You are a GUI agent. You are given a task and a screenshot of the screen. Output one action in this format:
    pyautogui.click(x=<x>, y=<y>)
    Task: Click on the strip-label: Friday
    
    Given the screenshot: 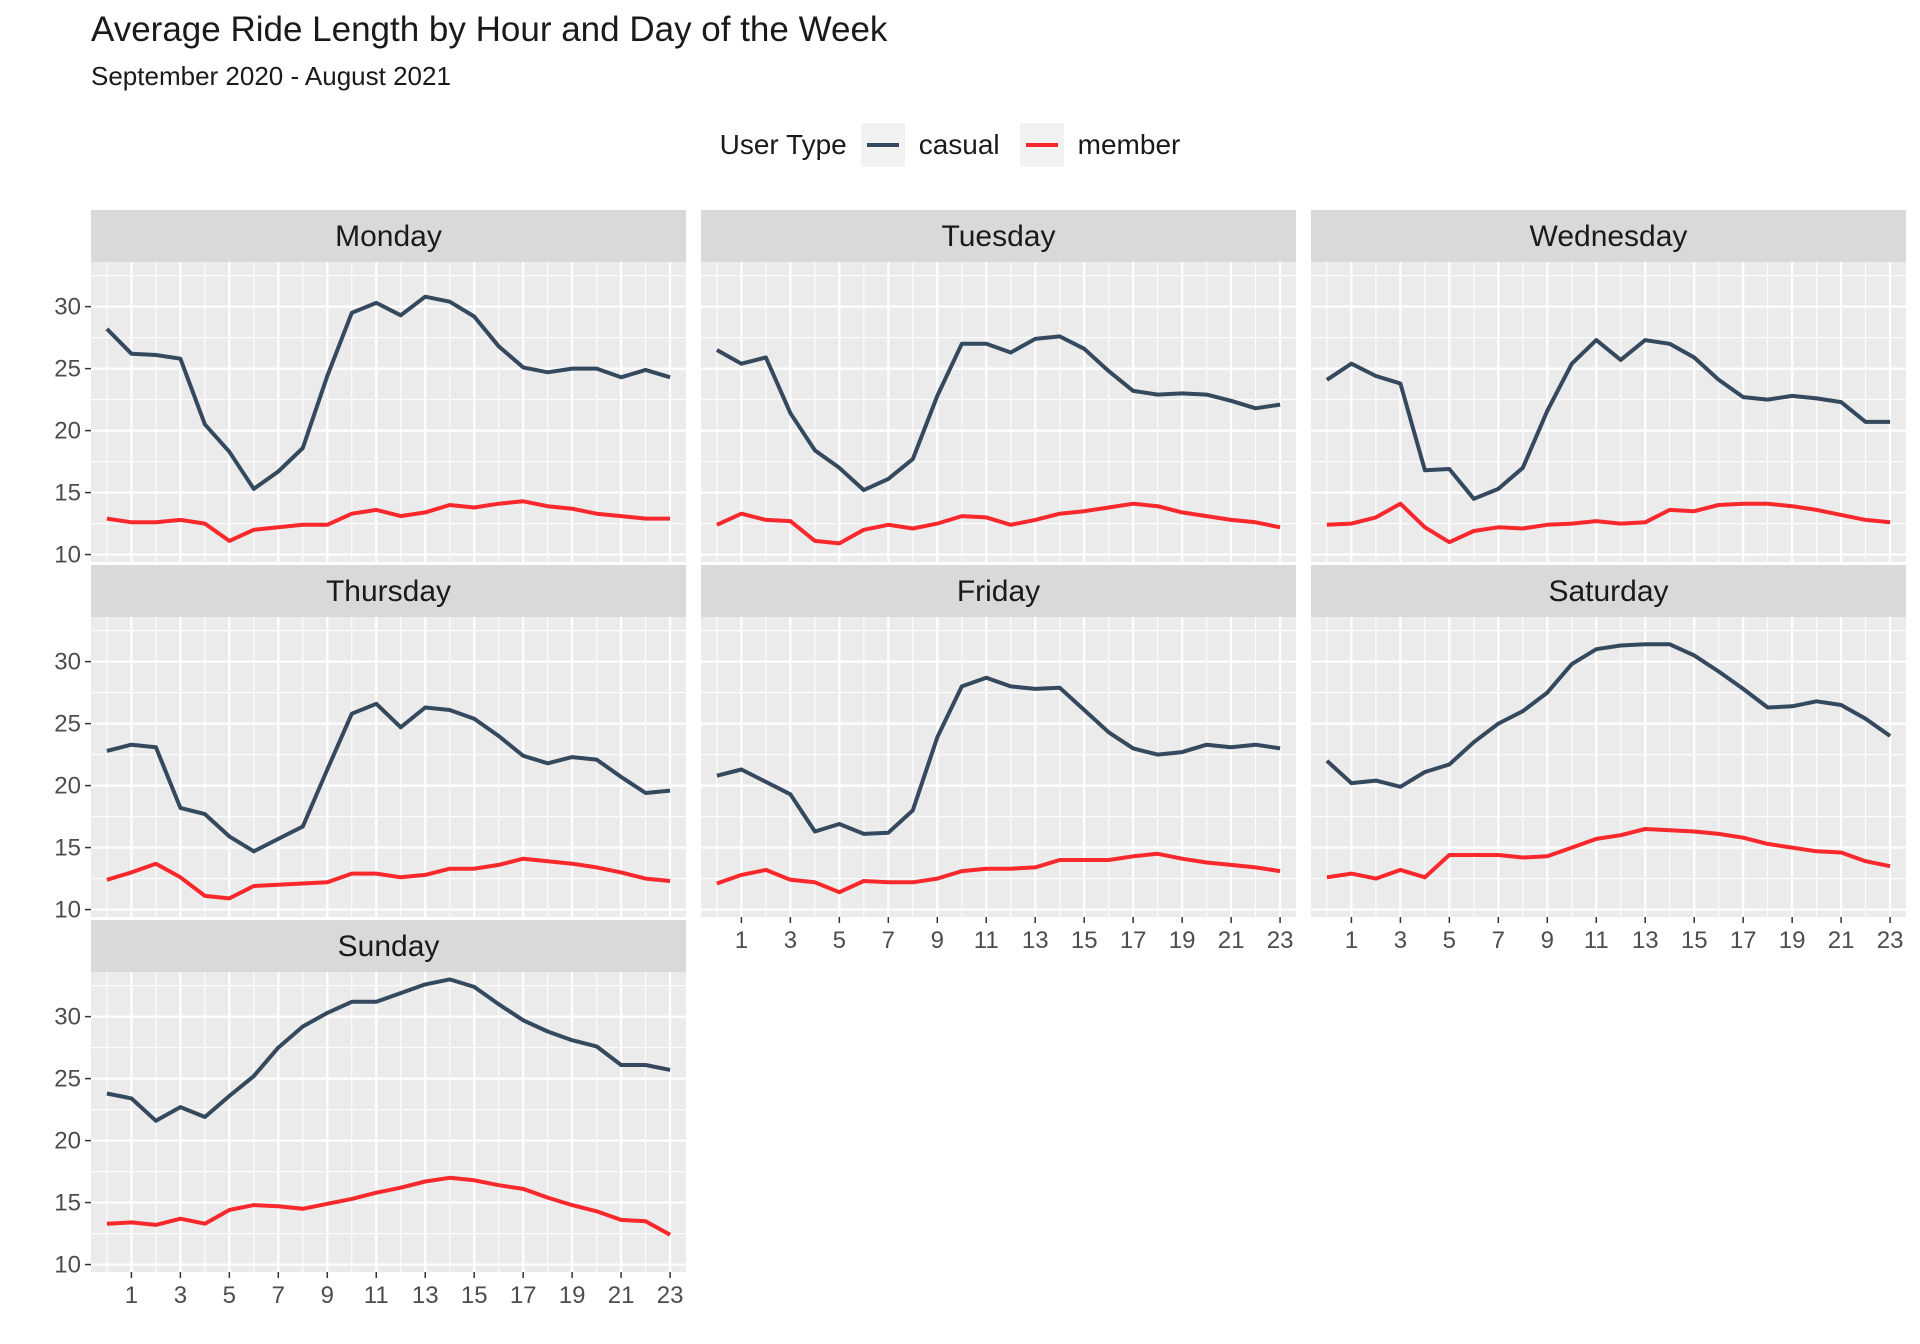 What is the action you would take?
    pyautogui.click(x=998, y=591)
    